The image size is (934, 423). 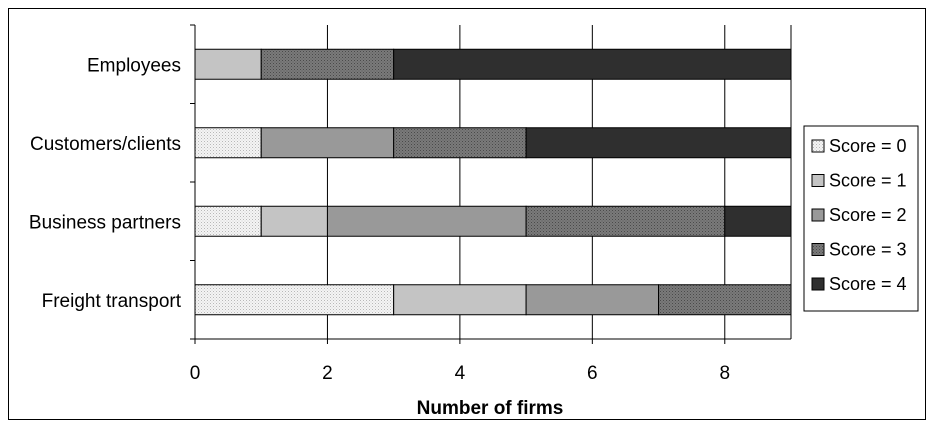 I want to click on category-label: Freight transport, so click(x=112, y=301).